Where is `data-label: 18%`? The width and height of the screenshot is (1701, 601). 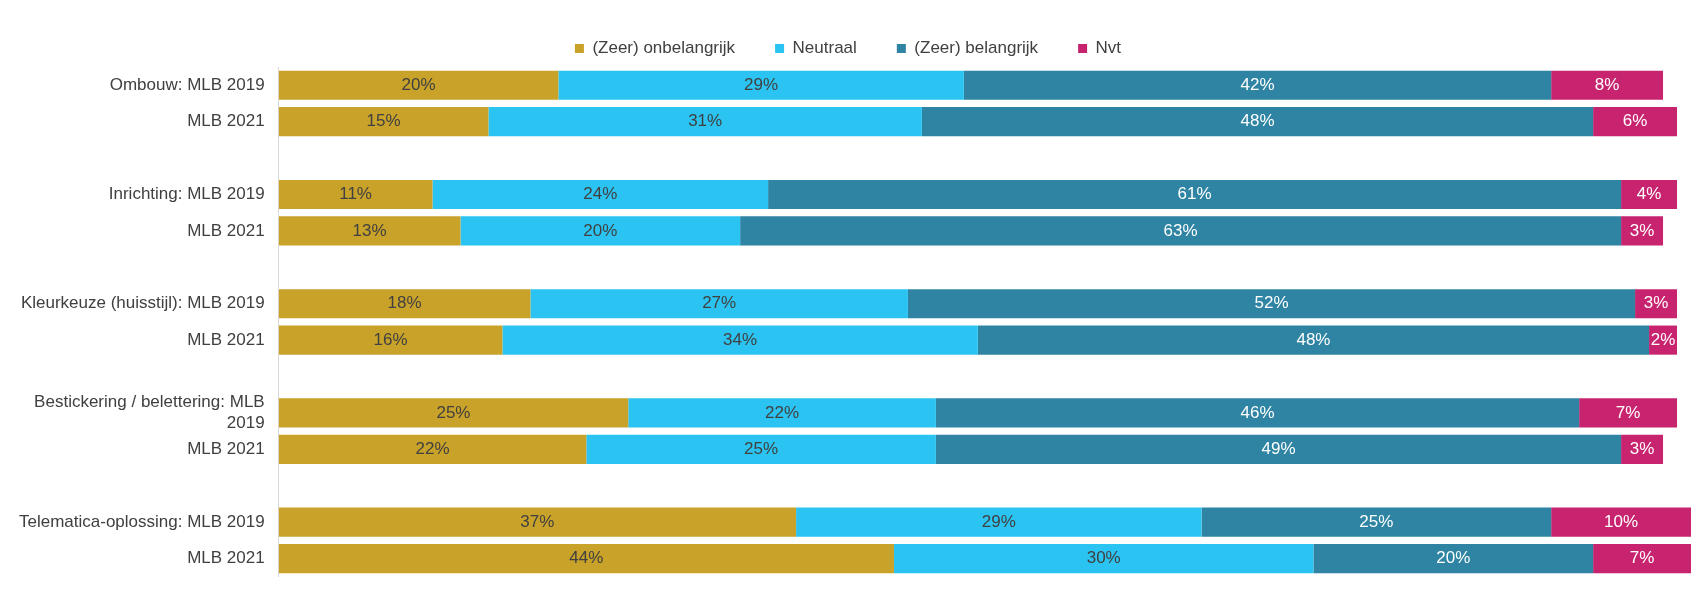 data-label: 18% is located at coordinates (404, 303).